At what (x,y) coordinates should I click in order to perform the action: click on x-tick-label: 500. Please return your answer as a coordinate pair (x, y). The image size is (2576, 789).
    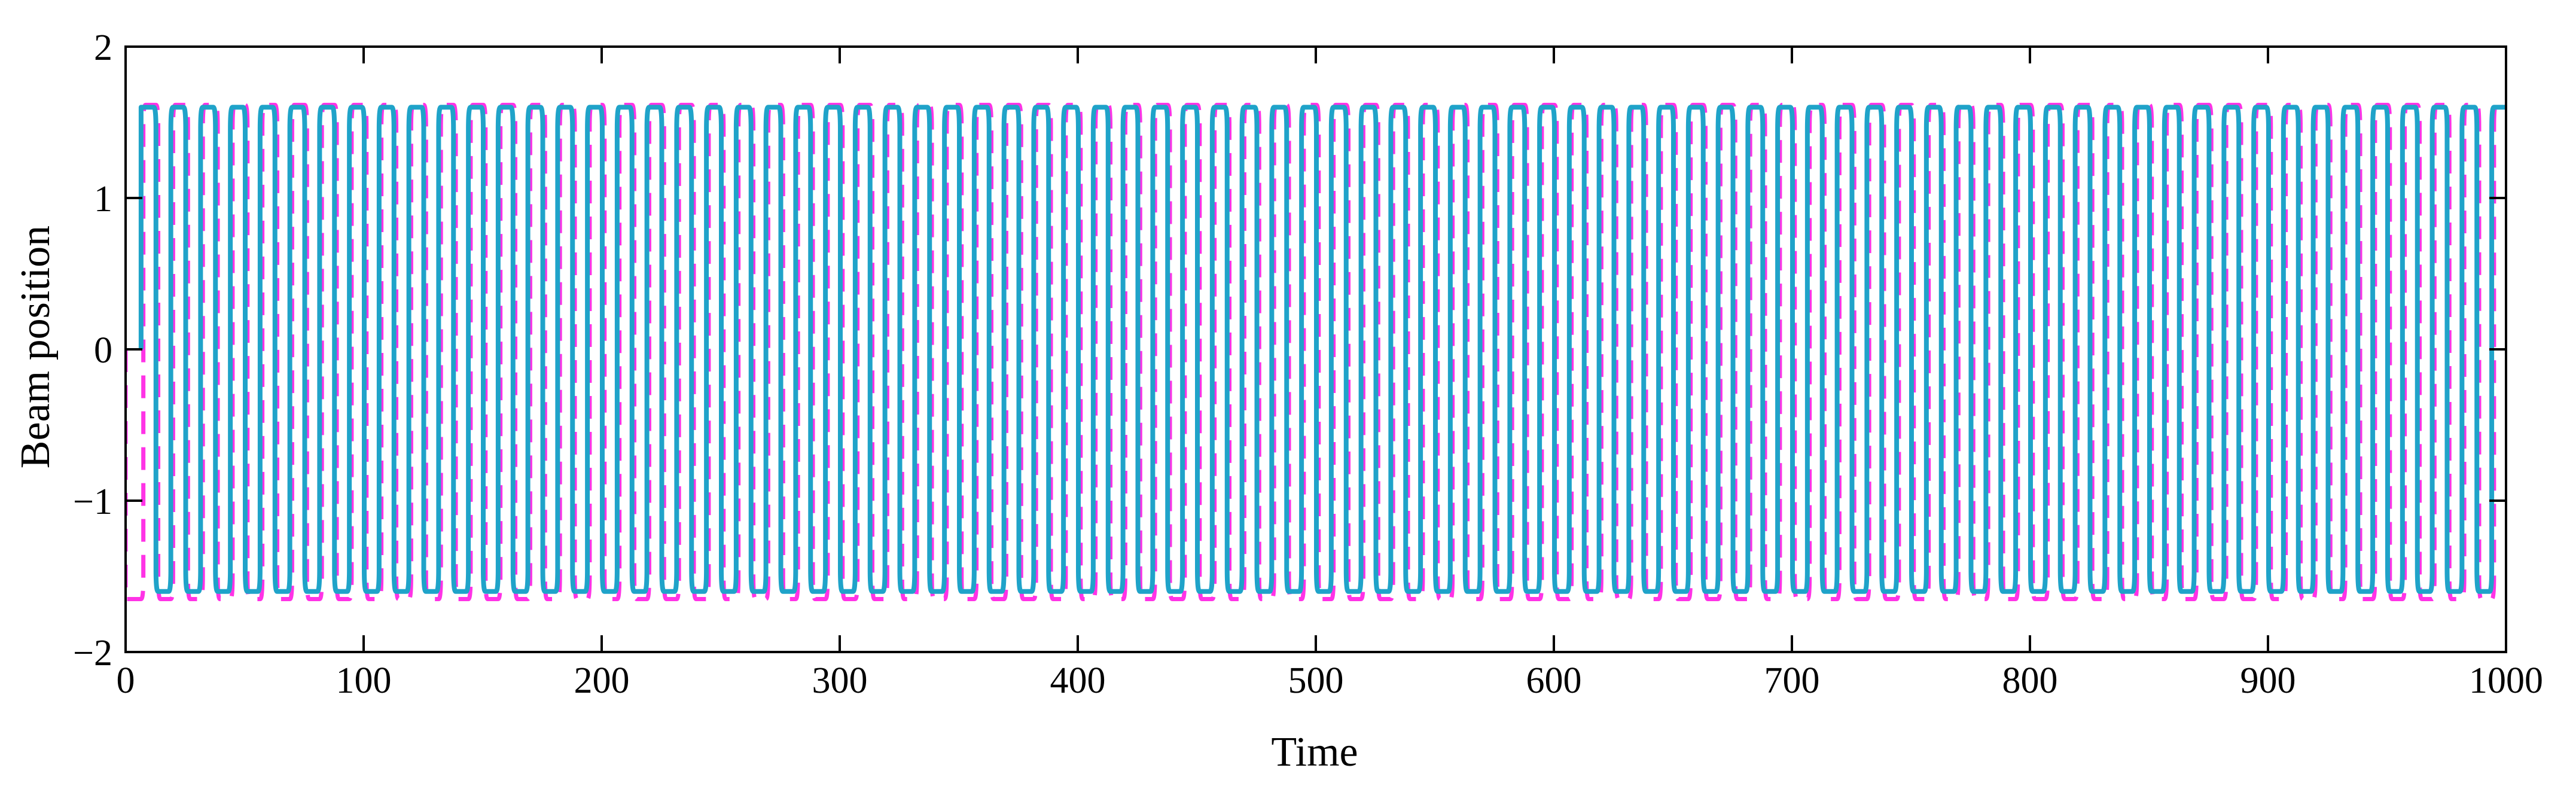
    Looking at the image, I should click on (1316, 680).